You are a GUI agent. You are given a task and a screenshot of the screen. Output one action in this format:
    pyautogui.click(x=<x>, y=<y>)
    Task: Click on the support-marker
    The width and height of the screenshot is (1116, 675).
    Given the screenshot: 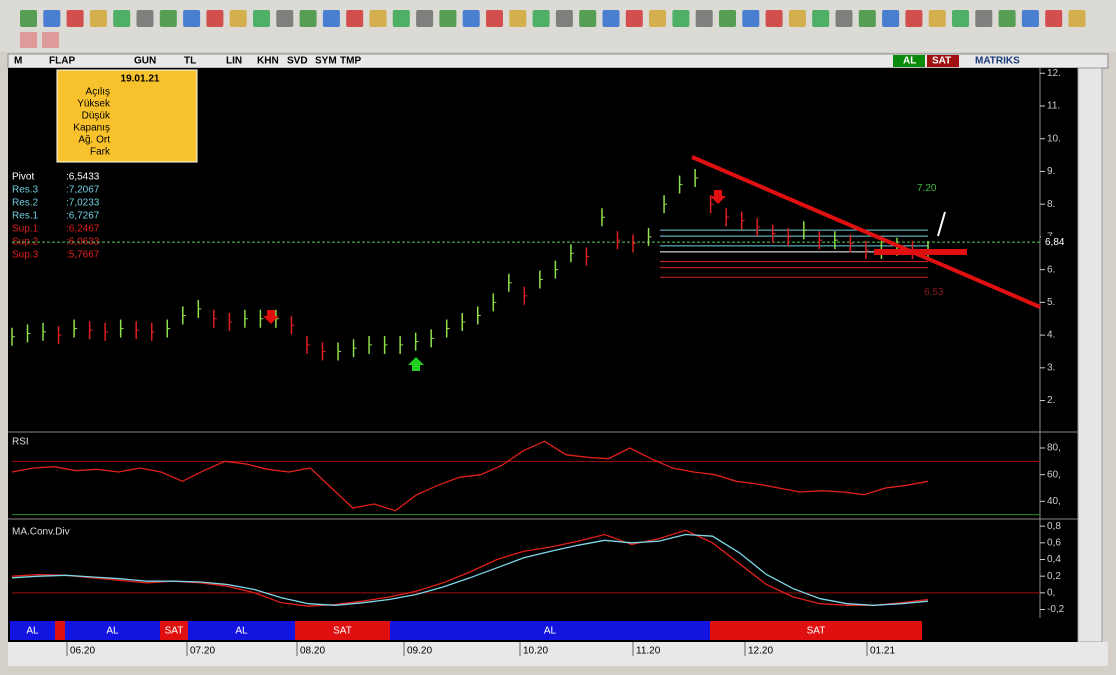 What is the action you would take?
    pyautogui.click(x=920, y=252)
    